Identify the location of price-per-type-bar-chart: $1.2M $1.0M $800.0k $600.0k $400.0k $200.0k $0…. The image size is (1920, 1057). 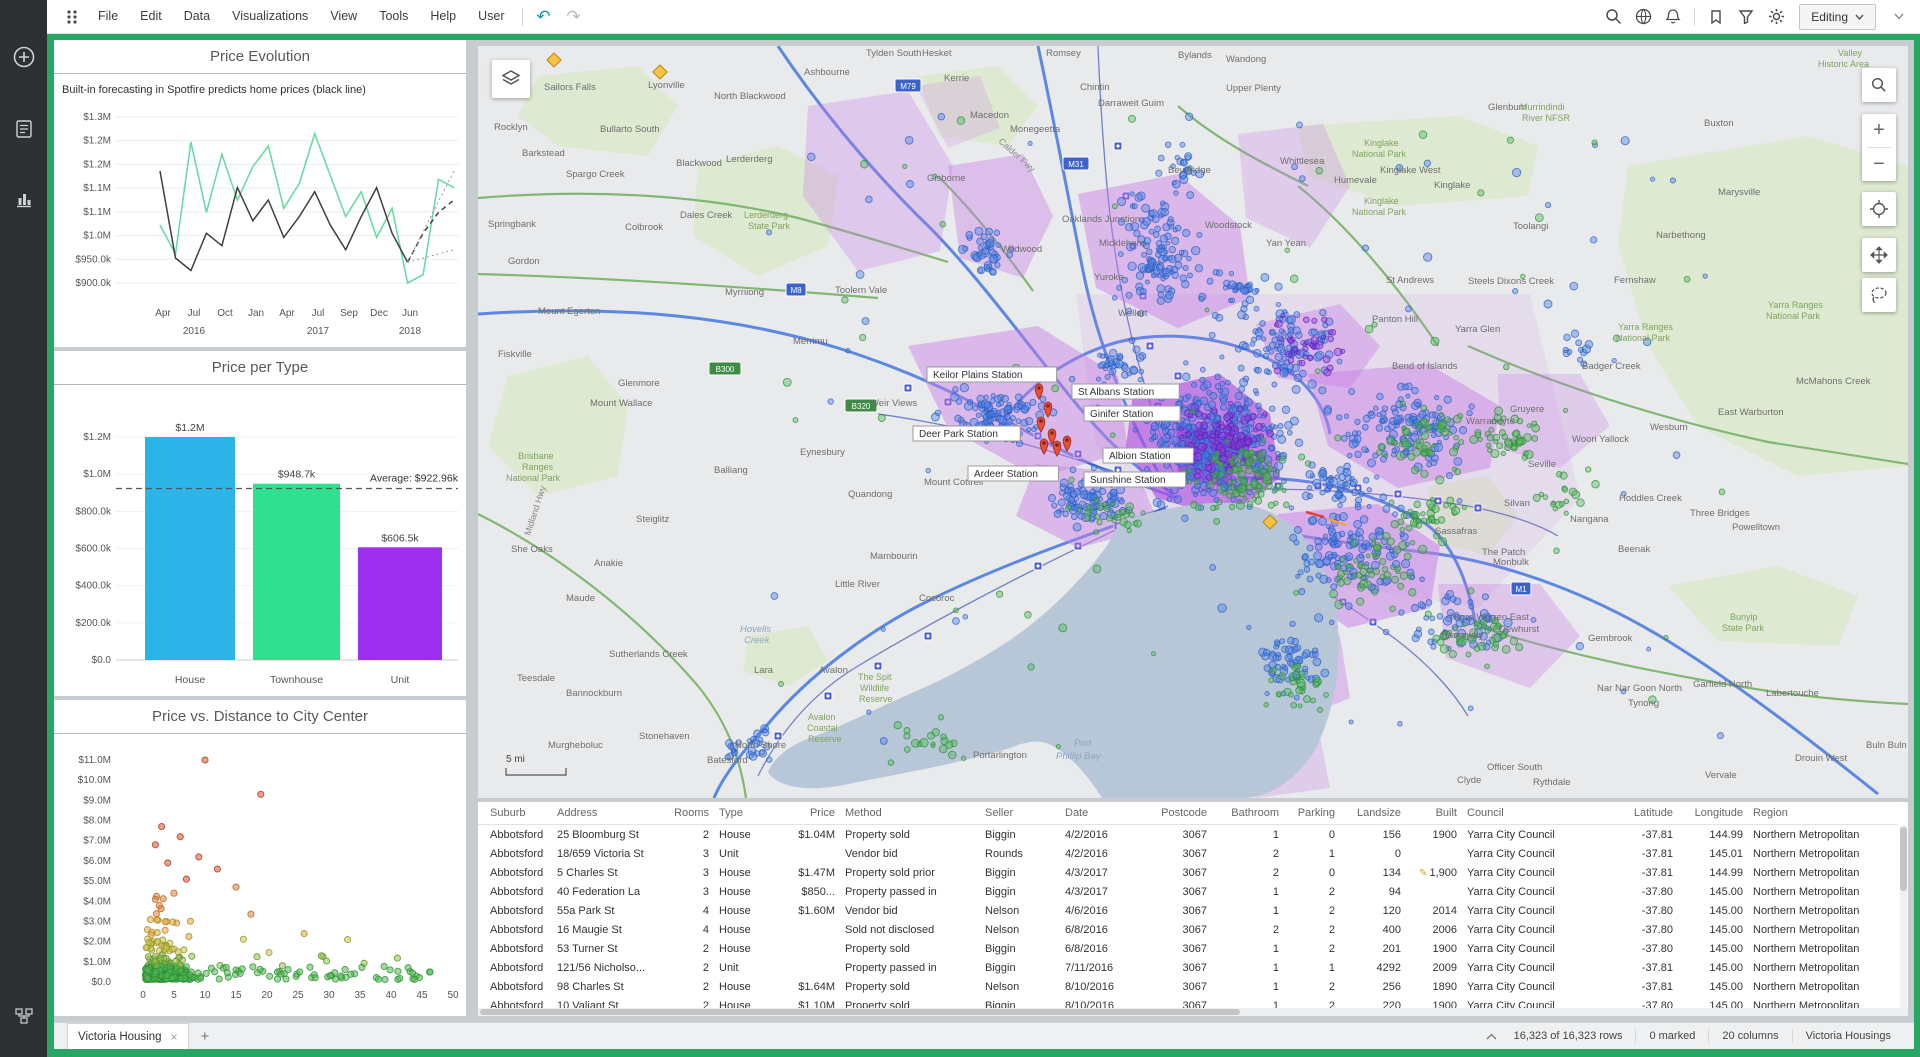
(260, 523).